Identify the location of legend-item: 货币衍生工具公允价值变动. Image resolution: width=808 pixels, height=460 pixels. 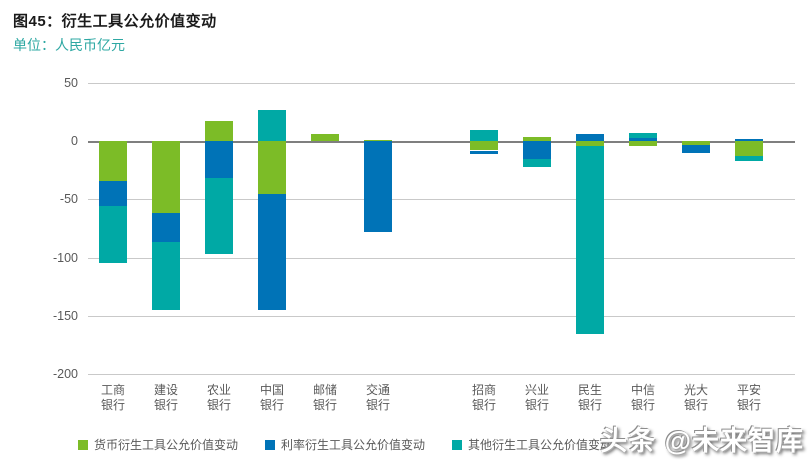
(158, 444).